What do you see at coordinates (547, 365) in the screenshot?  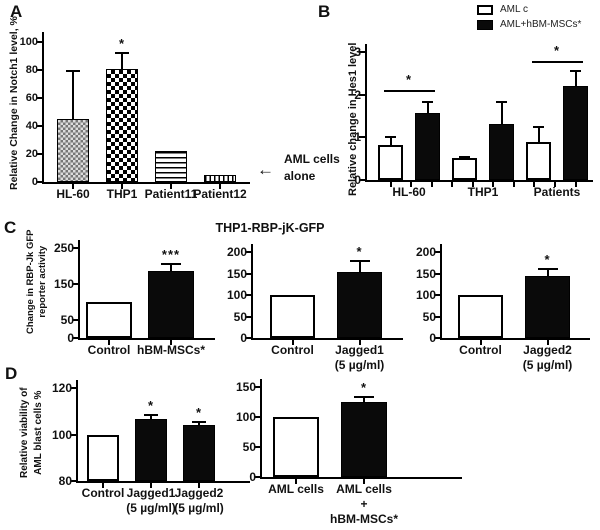 I see `x-category-sublabel: (5 µg/ml)` at bounding box center [547, 365].